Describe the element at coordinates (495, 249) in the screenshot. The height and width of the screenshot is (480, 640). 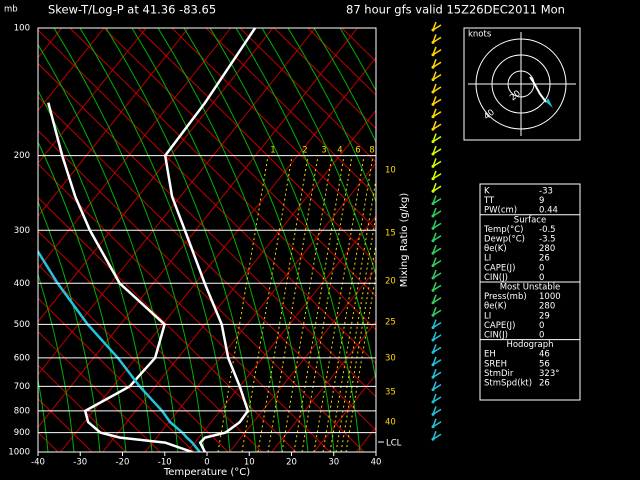
I see `stats-label: θe(K)` at that location.